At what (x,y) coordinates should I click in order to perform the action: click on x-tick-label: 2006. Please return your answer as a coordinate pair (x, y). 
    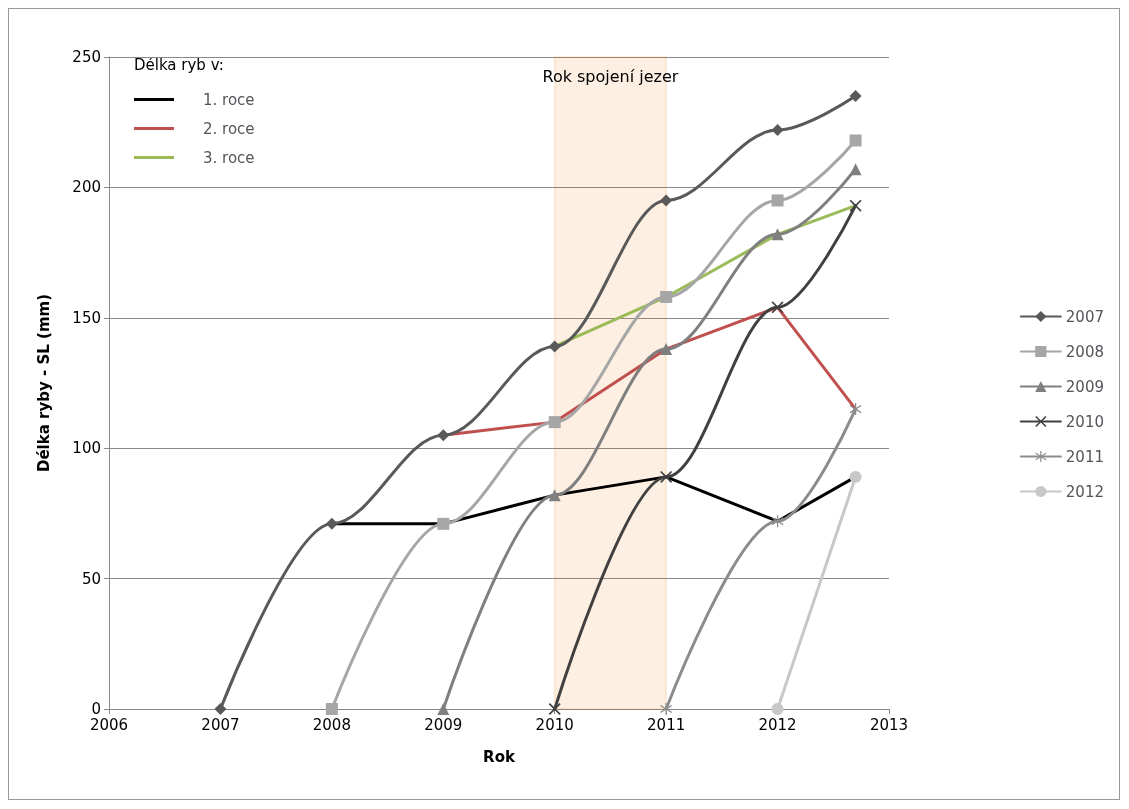
    Looking at the image, I should click on (109, 724).